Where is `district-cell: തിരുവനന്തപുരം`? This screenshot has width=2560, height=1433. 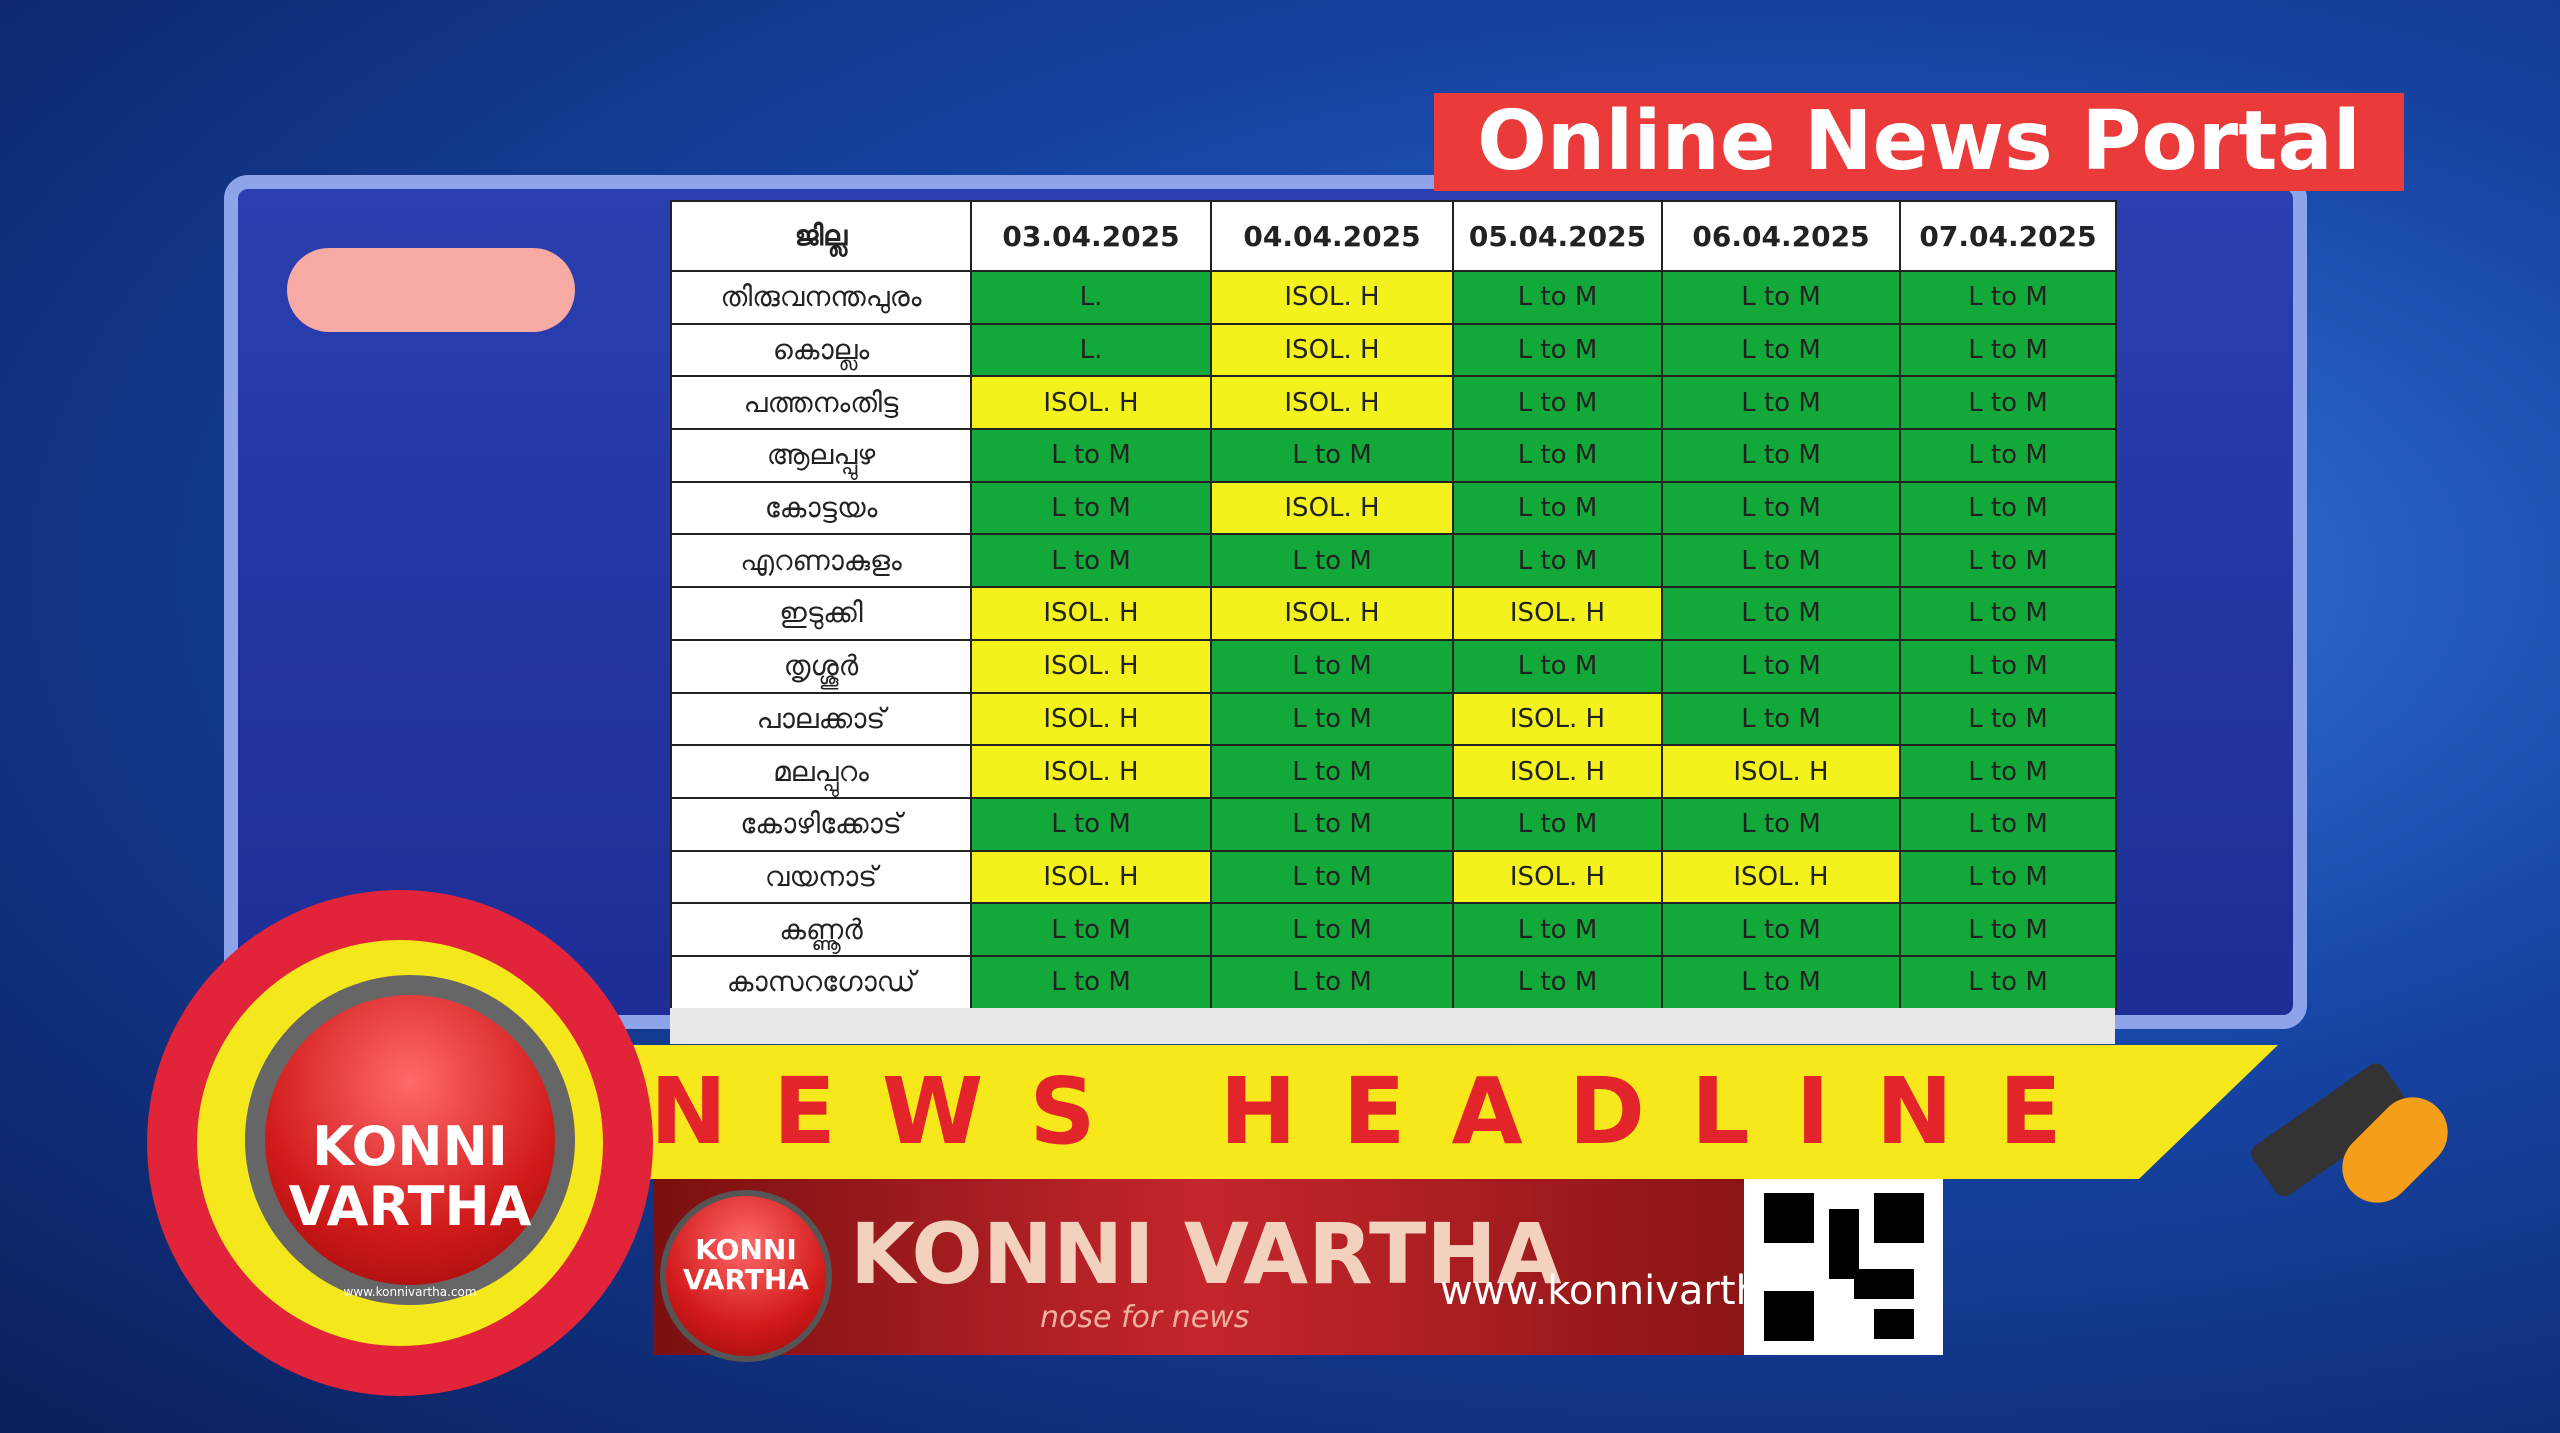 district-cell: തിരുവനന്തപുരം is located at coordinates (821, 297).